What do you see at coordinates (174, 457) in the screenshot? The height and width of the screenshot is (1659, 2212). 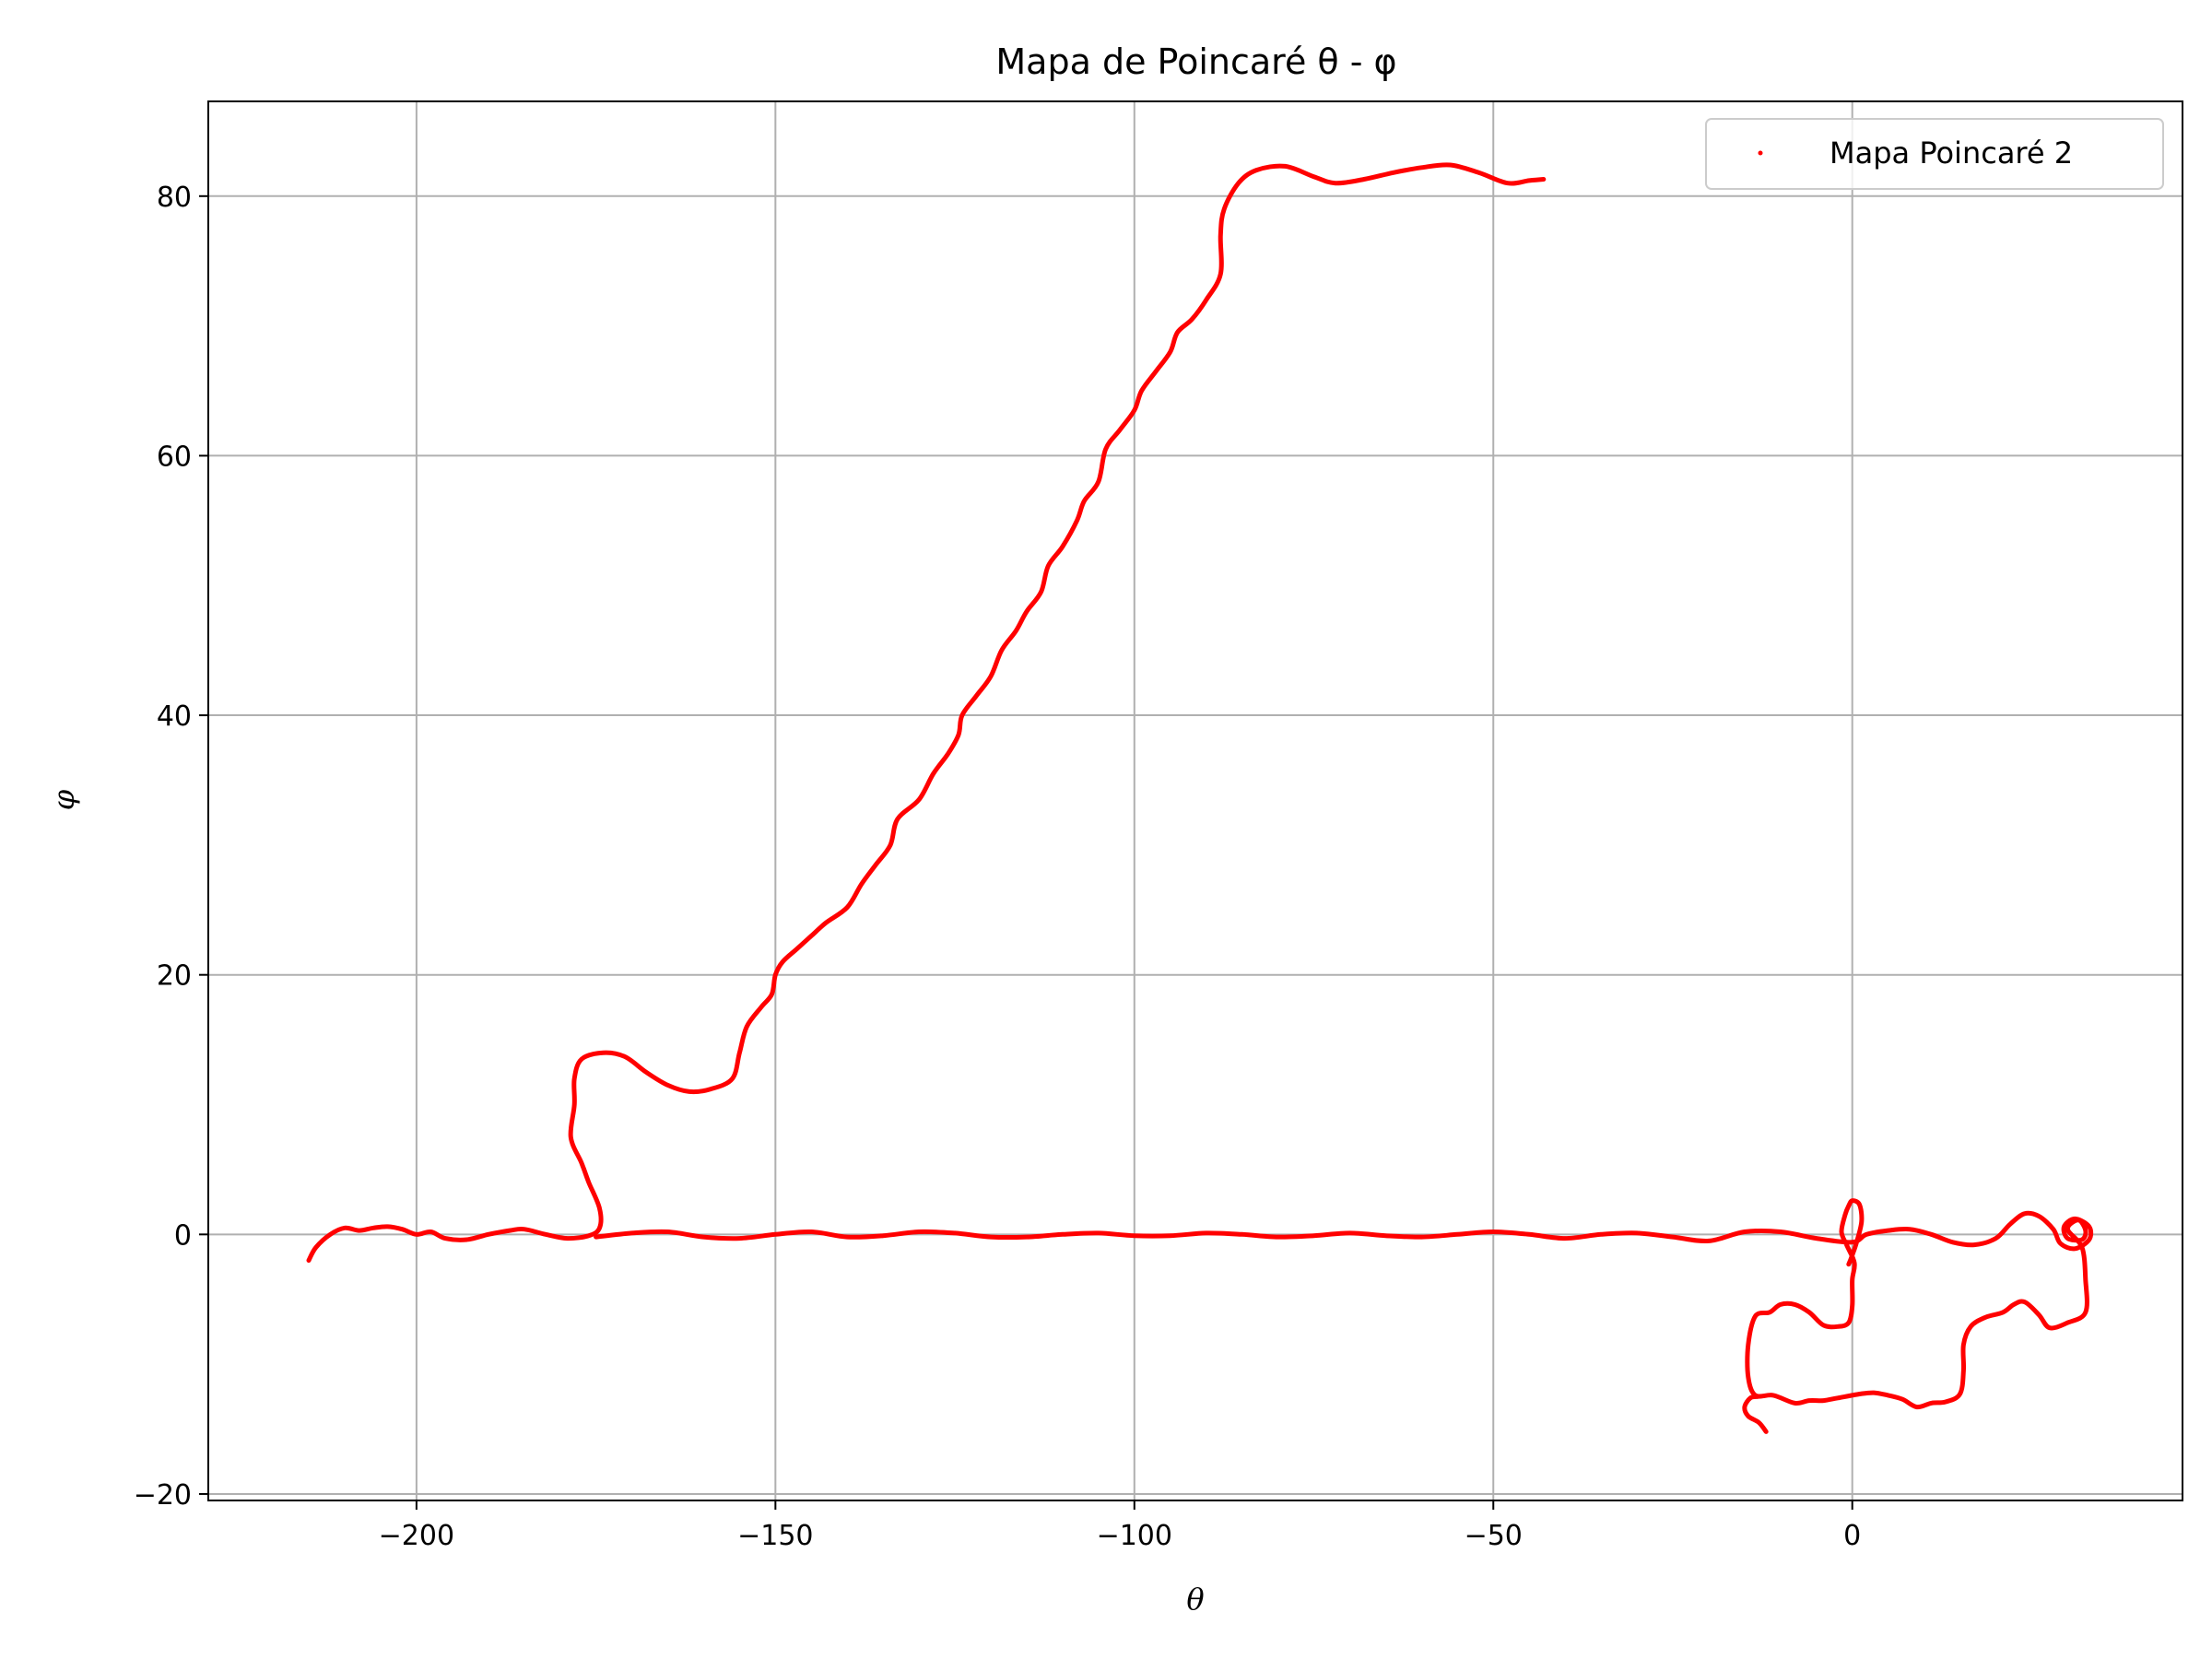 I see `y-tick-label: 60` at bounding box center [174, 457].